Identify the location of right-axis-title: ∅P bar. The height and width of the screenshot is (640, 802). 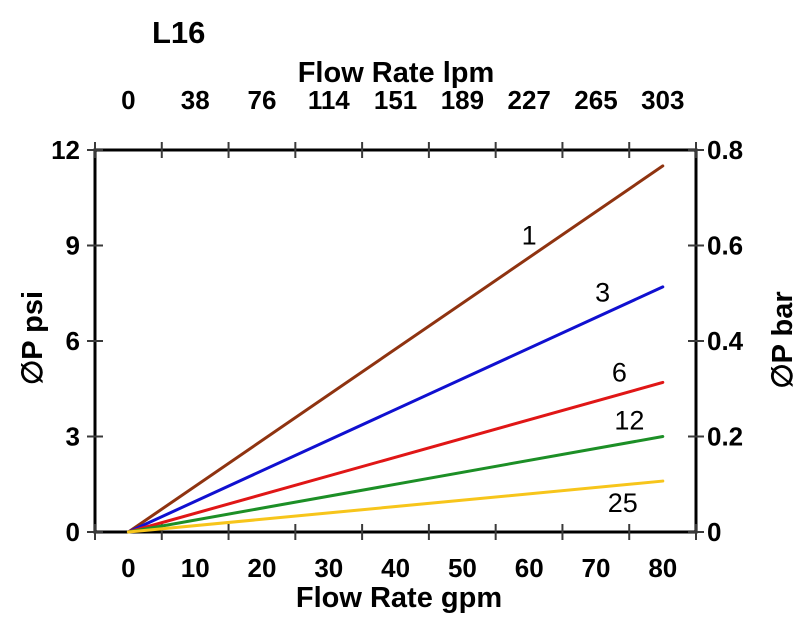
(783, 339).